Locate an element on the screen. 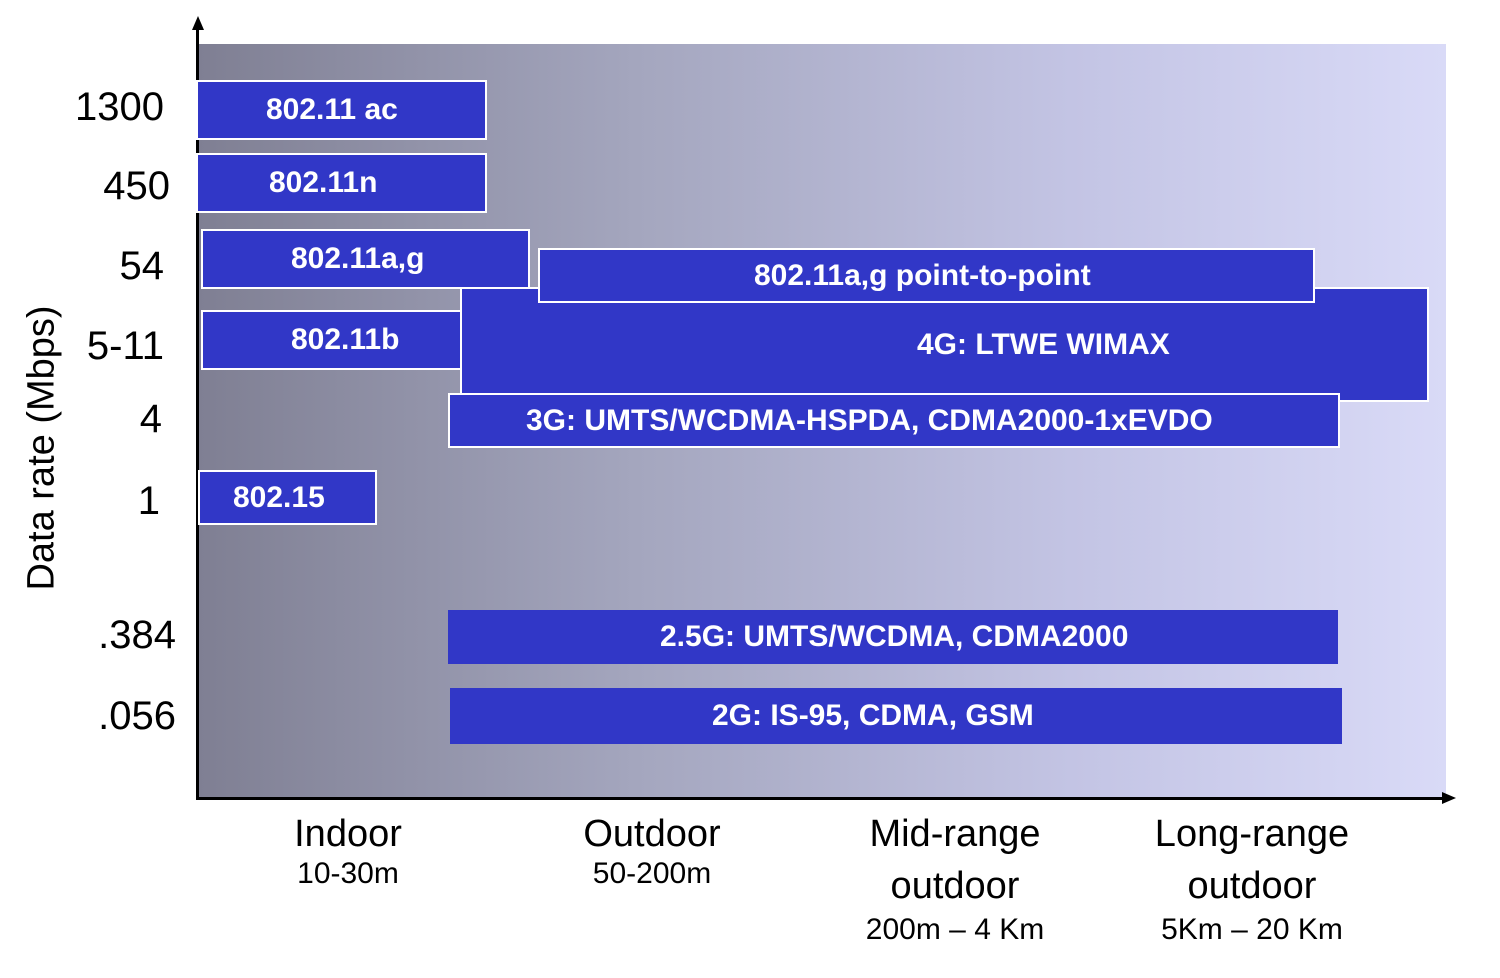  x-category-long-range-range: 5Km – 20 Km is located at coordinates (1252, 929).